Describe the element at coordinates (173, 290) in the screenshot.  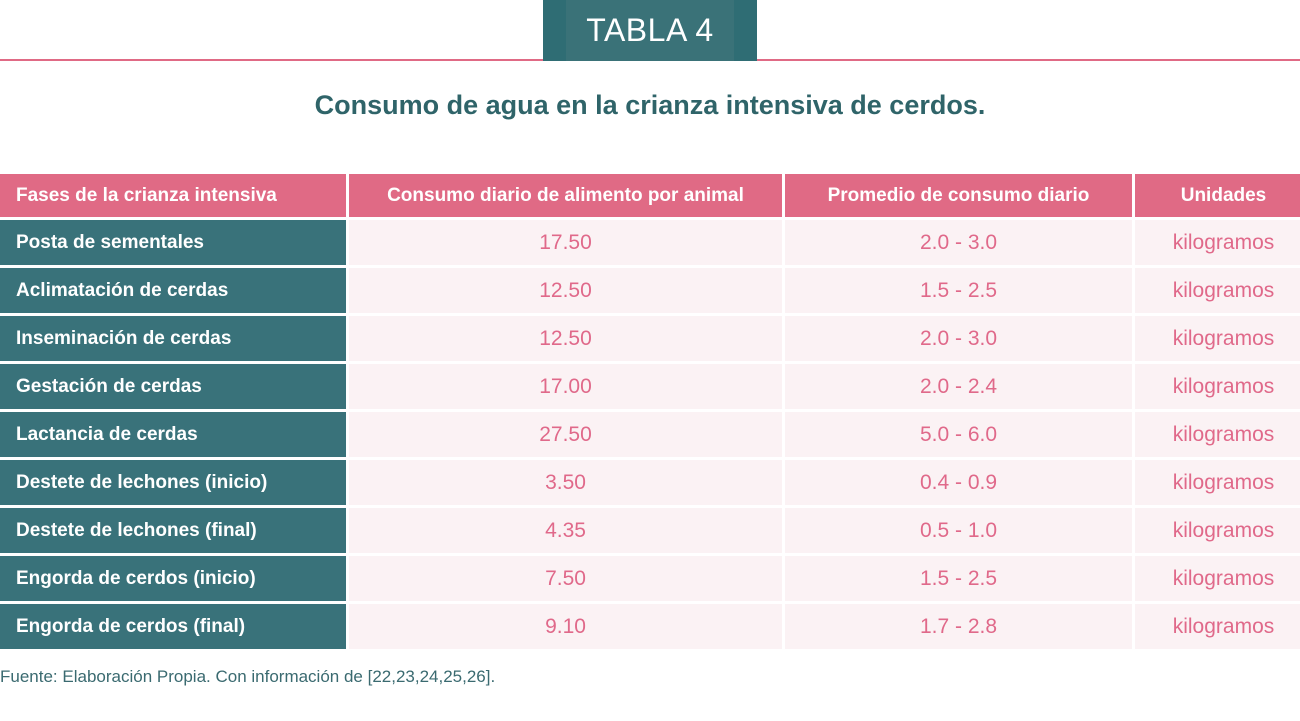
I see `phase-cell: Aclimatación de cerdas` at that location.